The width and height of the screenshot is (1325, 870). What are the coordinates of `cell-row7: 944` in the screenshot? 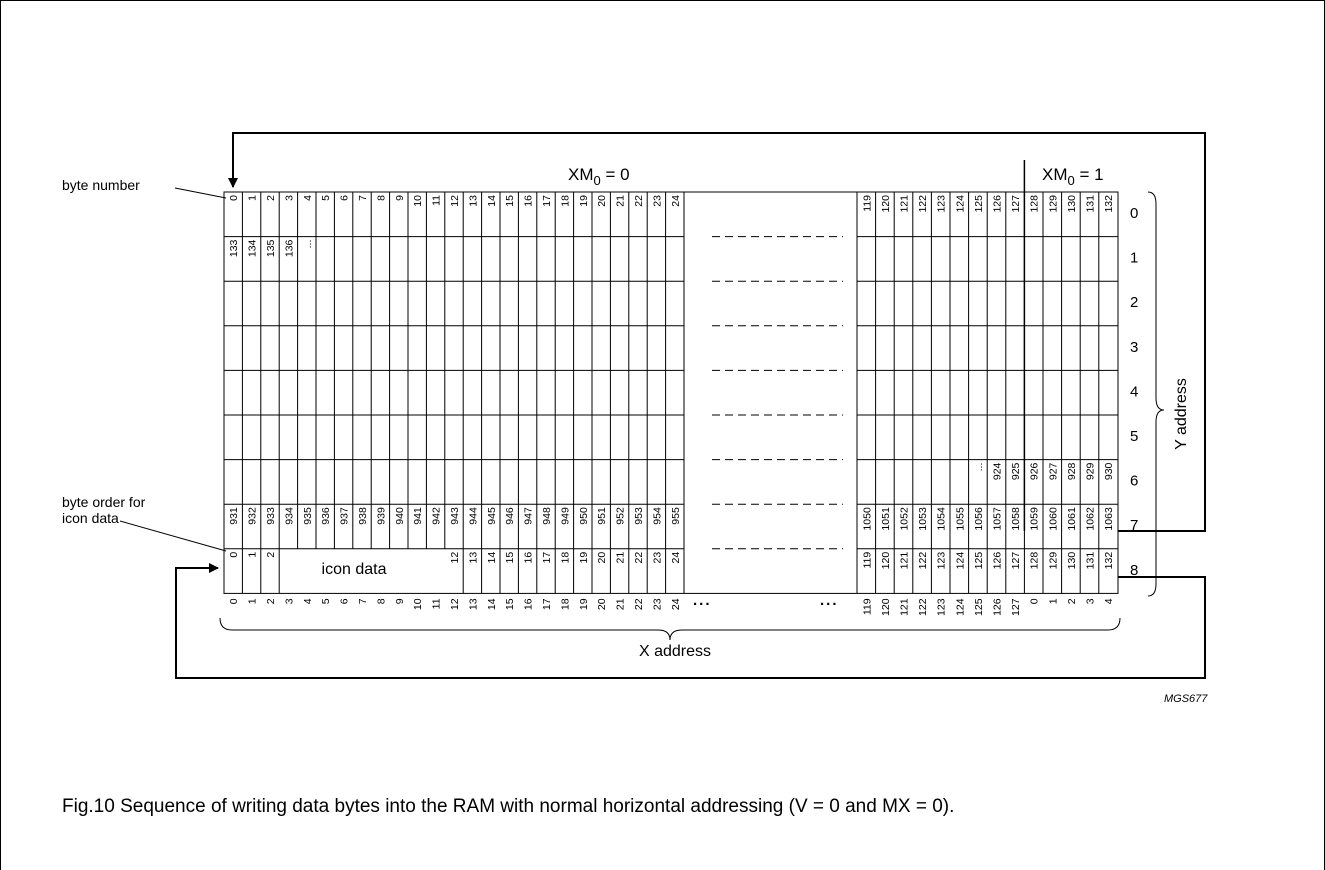 It's located at (473, 516).